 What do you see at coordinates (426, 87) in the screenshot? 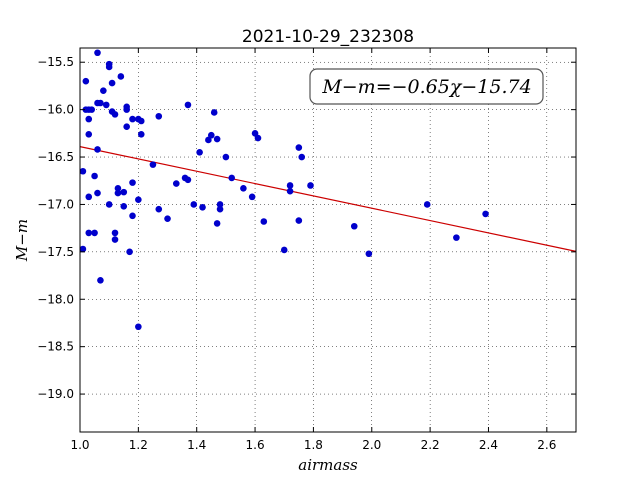
I see `fit-equation: M−m=−0.65χ−15.74` at bounding box center [426, 87].